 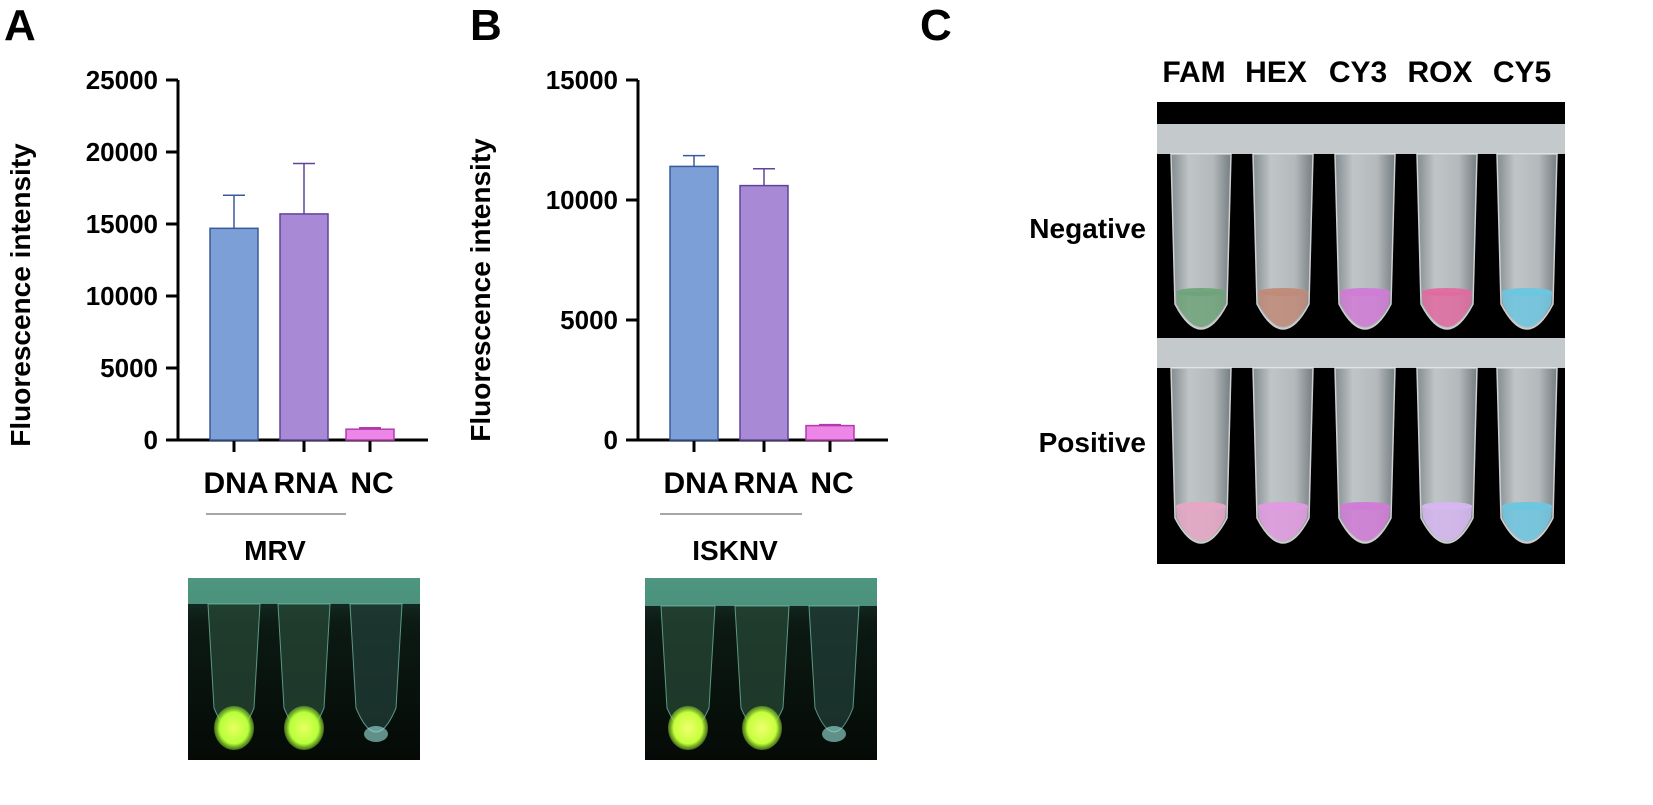 I want to click on positive-tube-cy5, so click(x=1527, y=455).